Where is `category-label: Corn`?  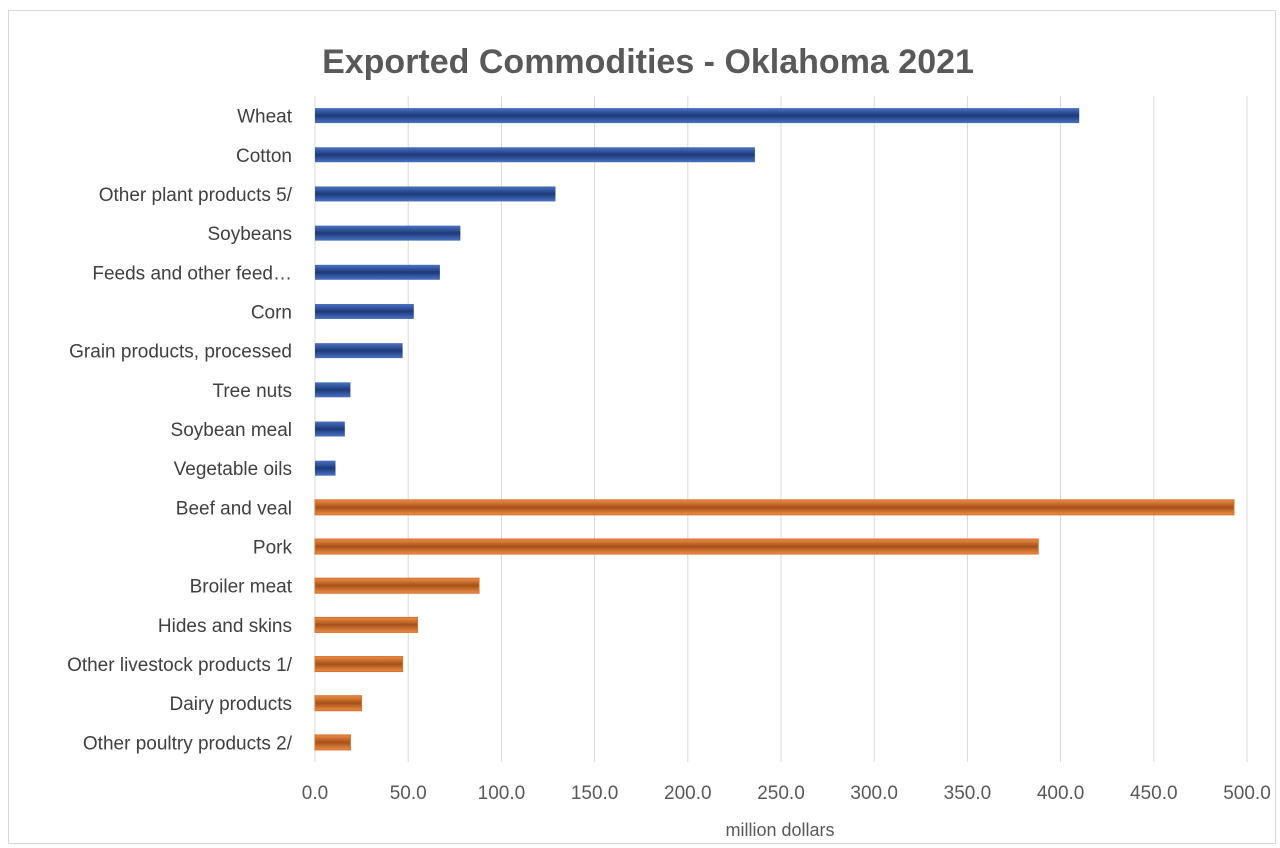 category-label: Corn is located at coordinates (271, 312).